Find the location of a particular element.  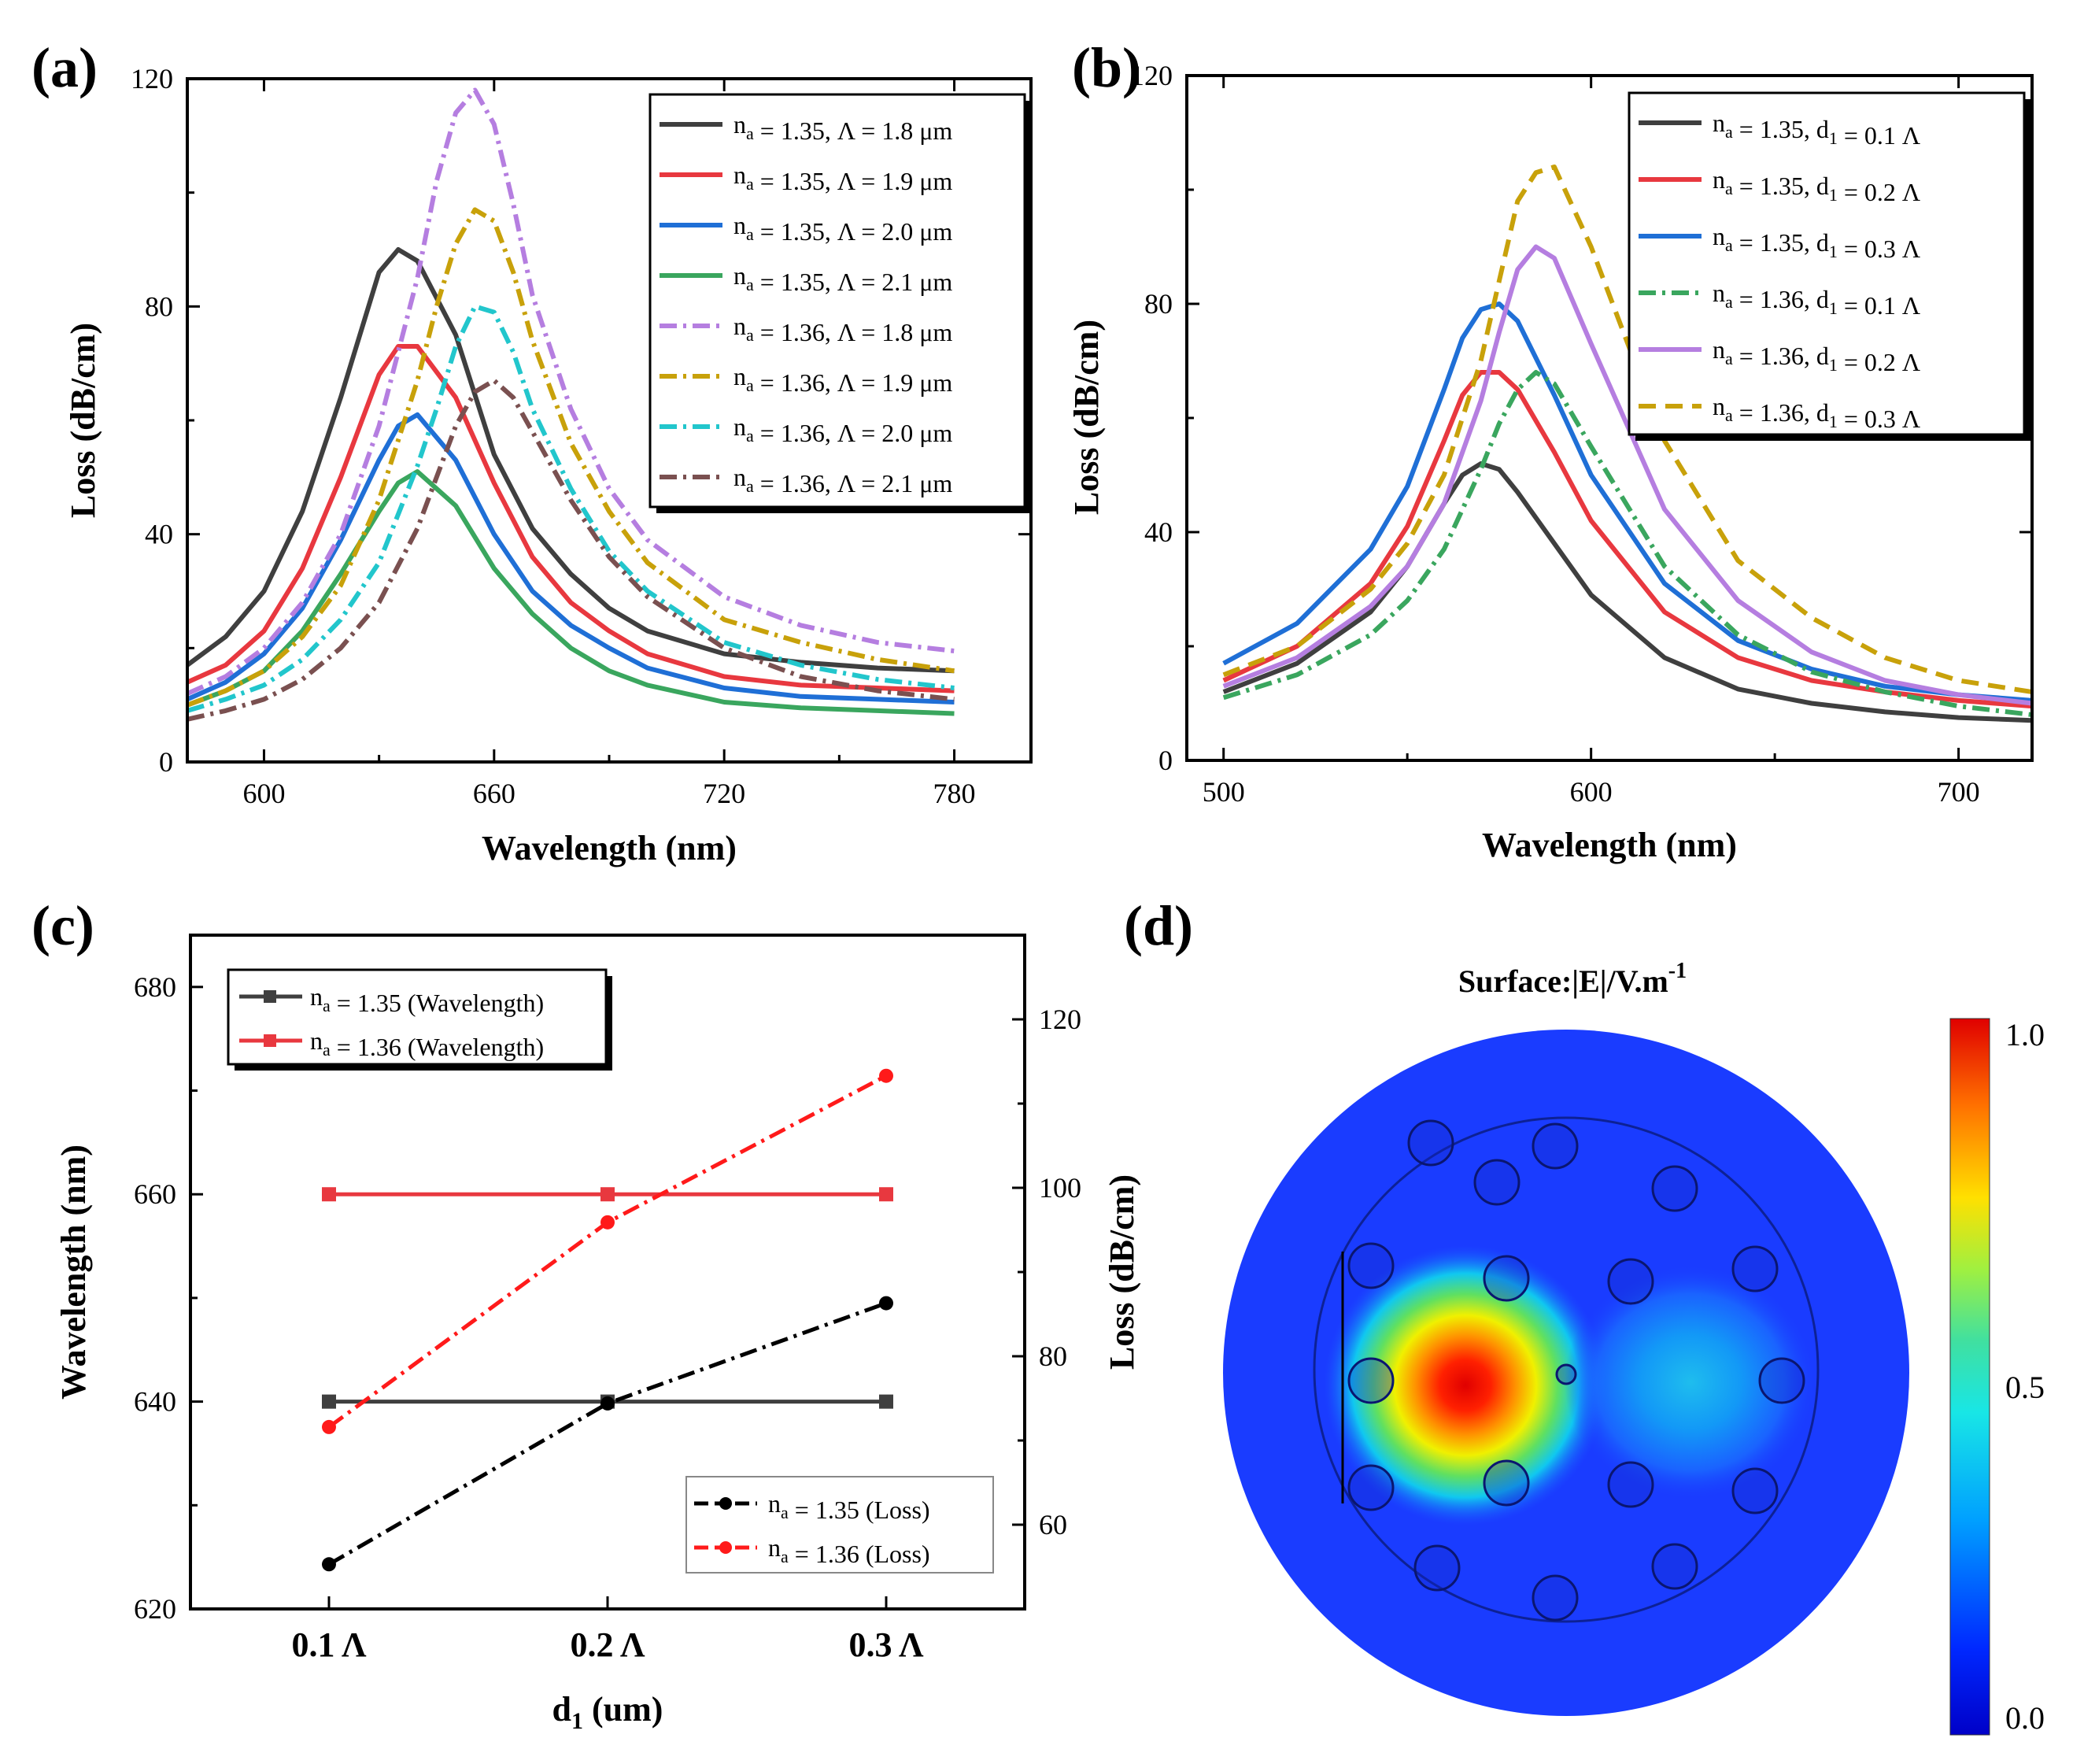

y-axis-title-c-right: Loss (dB/cm) is located at coordinates (1122, 1272).